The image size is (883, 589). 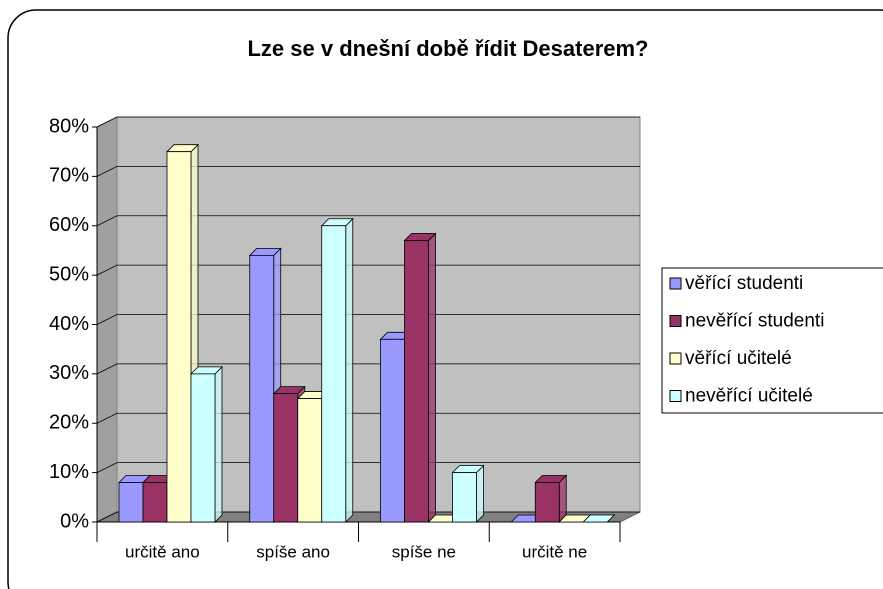 What do you see at coordinates (738, 358) in the screenshot?
I see `legend-label: věřící učitelé` at bounding box center [738, 358].